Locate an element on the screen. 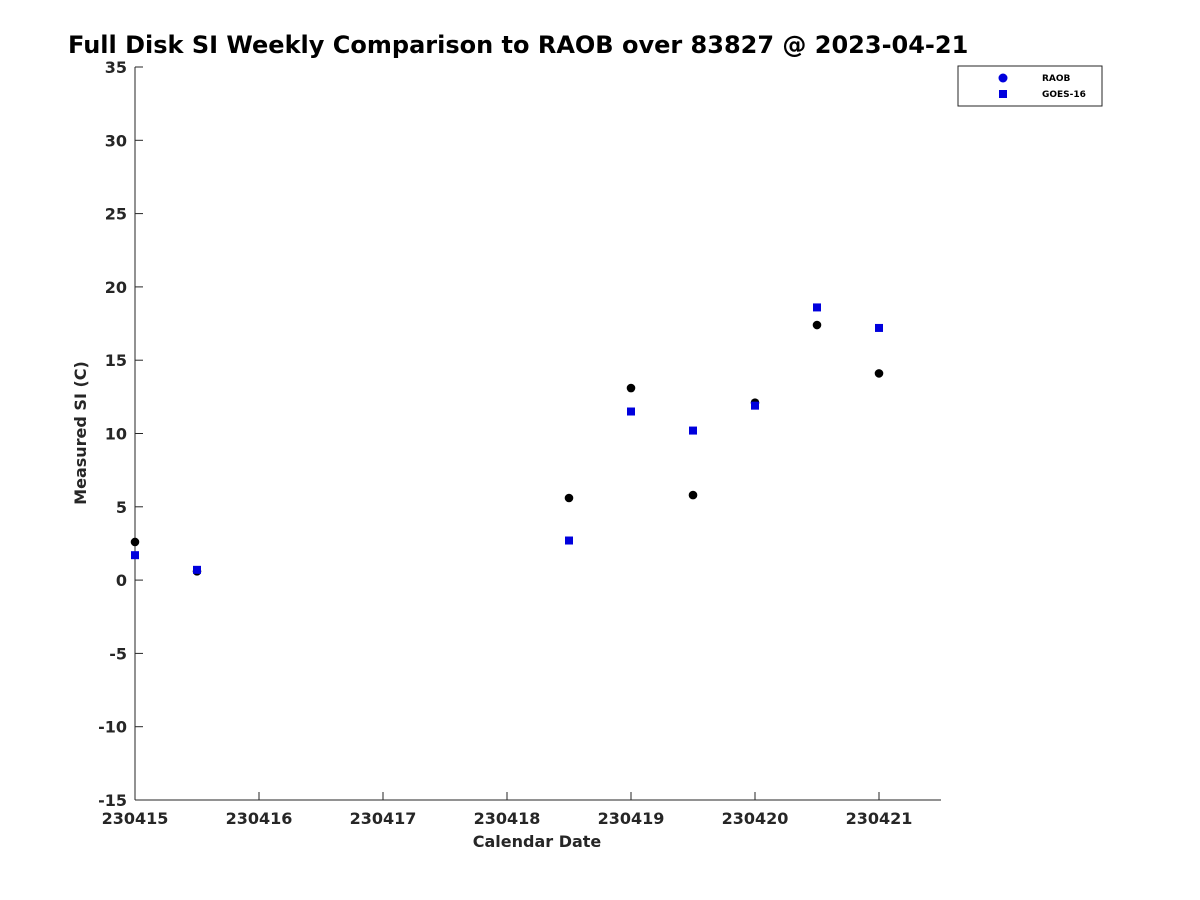 The width and height of the screenshot is (1200, 900). y-tick-label: 15 is located at coordinates (116, 360).